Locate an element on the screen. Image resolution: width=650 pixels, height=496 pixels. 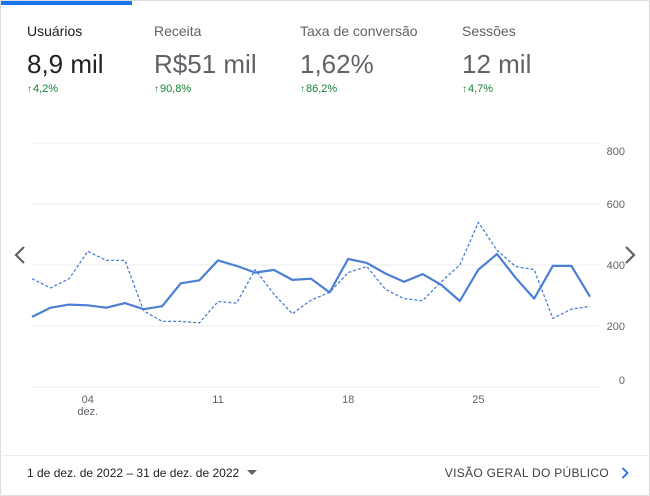
footer-divider is located at coordinates (325, 455).